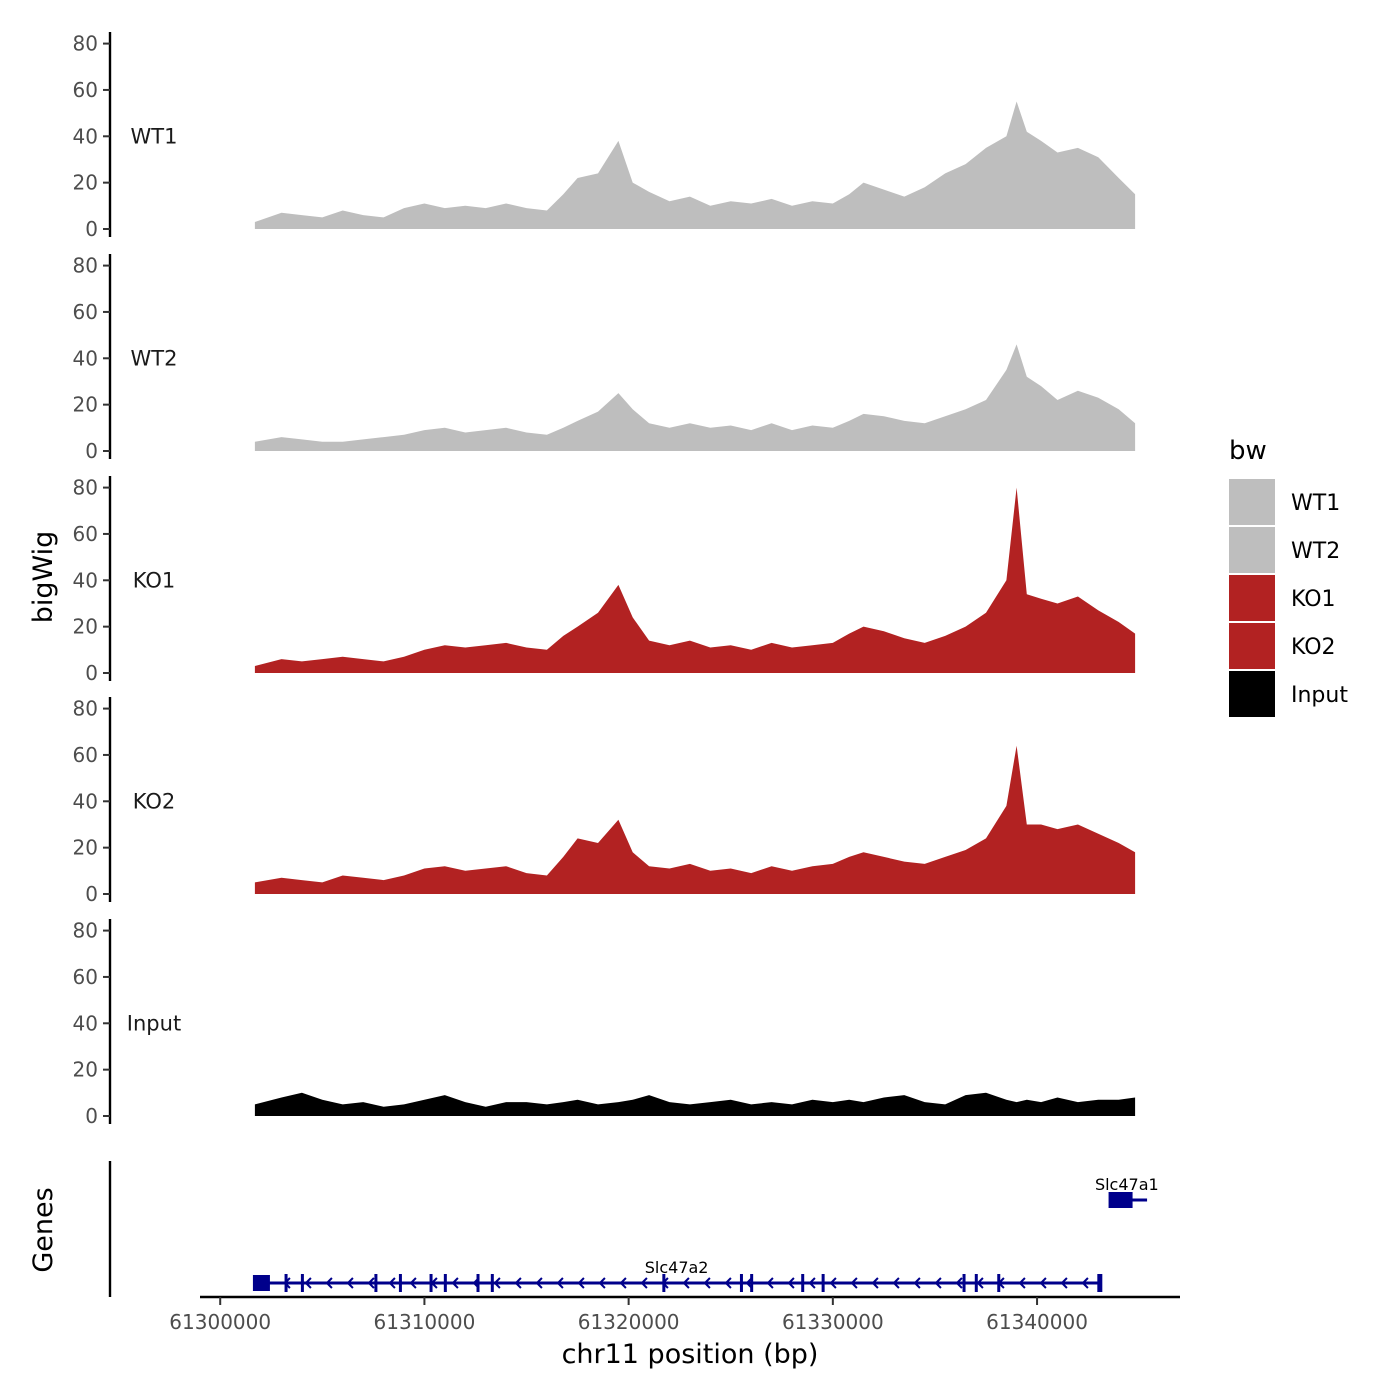  I want to click on legend-swatch-ko1, so click(1252, 598).